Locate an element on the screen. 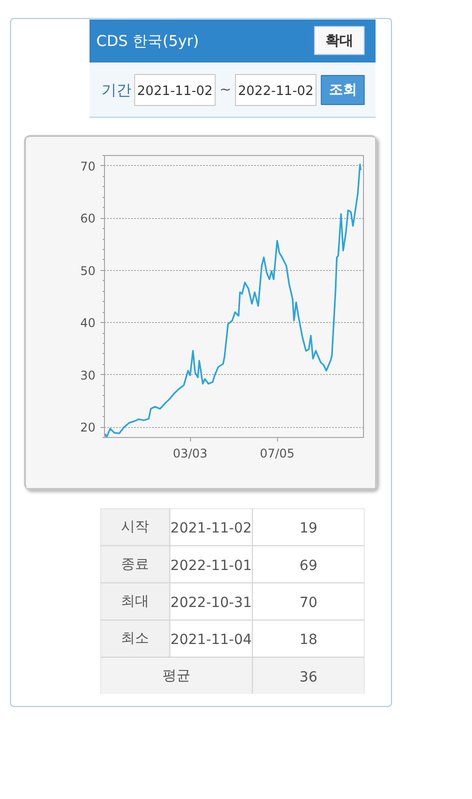 The image size is (472, 799). y-tick-label: 20 is located at coordinates (88, 427).